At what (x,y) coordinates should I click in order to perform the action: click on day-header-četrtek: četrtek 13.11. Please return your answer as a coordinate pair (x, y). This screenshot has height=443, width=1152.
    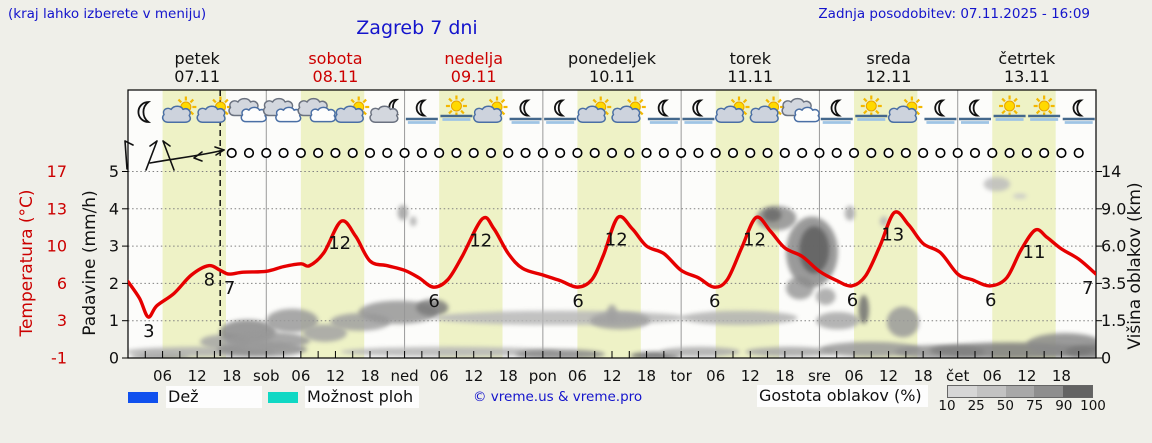
    Looking at the image, I should click on (1026, 68).